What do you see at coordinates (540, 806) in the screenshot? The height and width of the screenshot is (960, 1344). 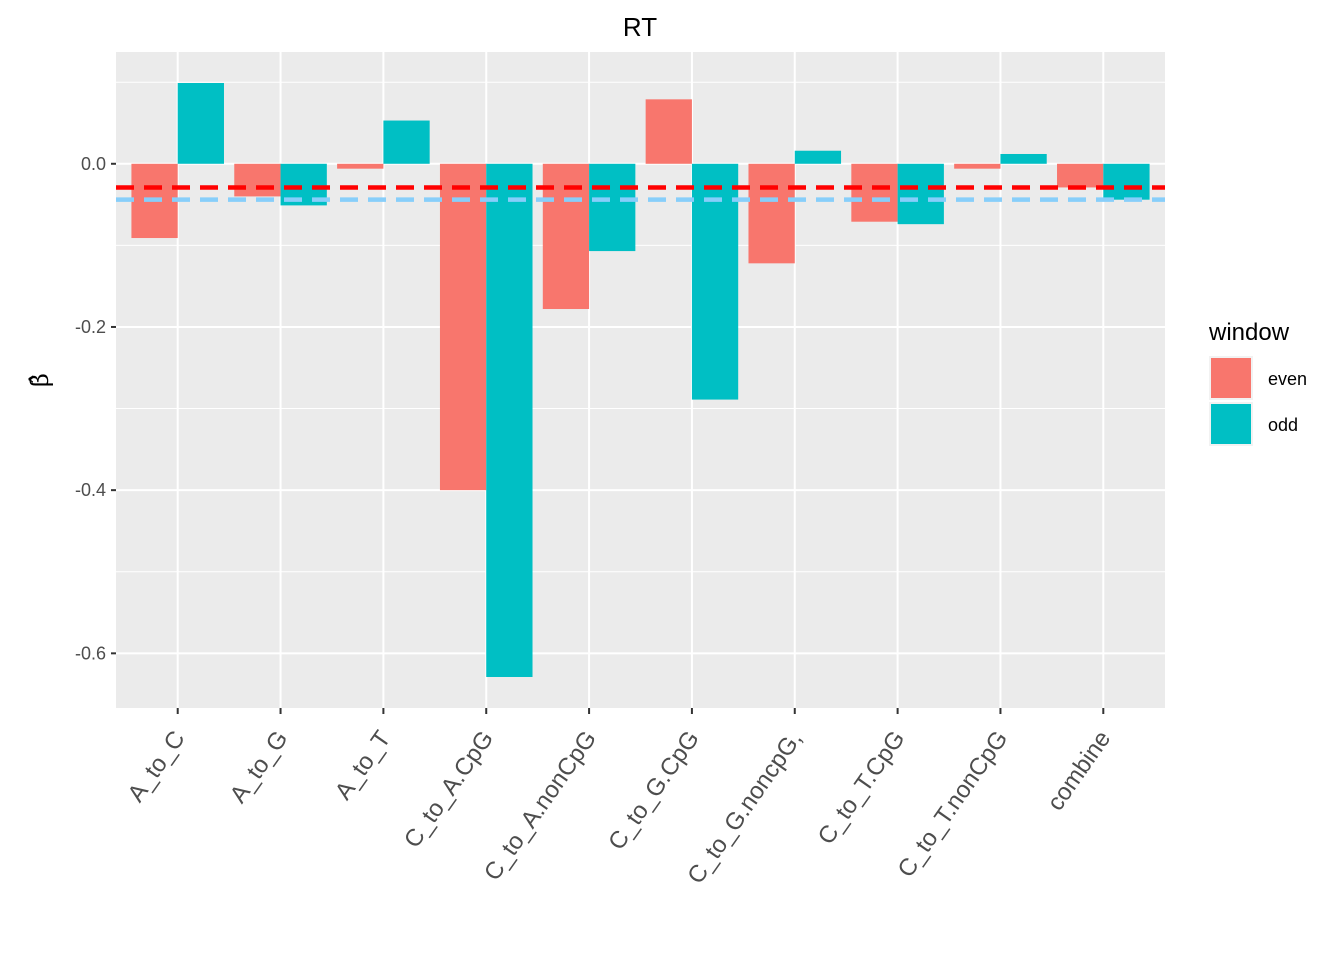 I see `x-tick-label: C_to_A.nonCpG` at bounding box center [540, 806].